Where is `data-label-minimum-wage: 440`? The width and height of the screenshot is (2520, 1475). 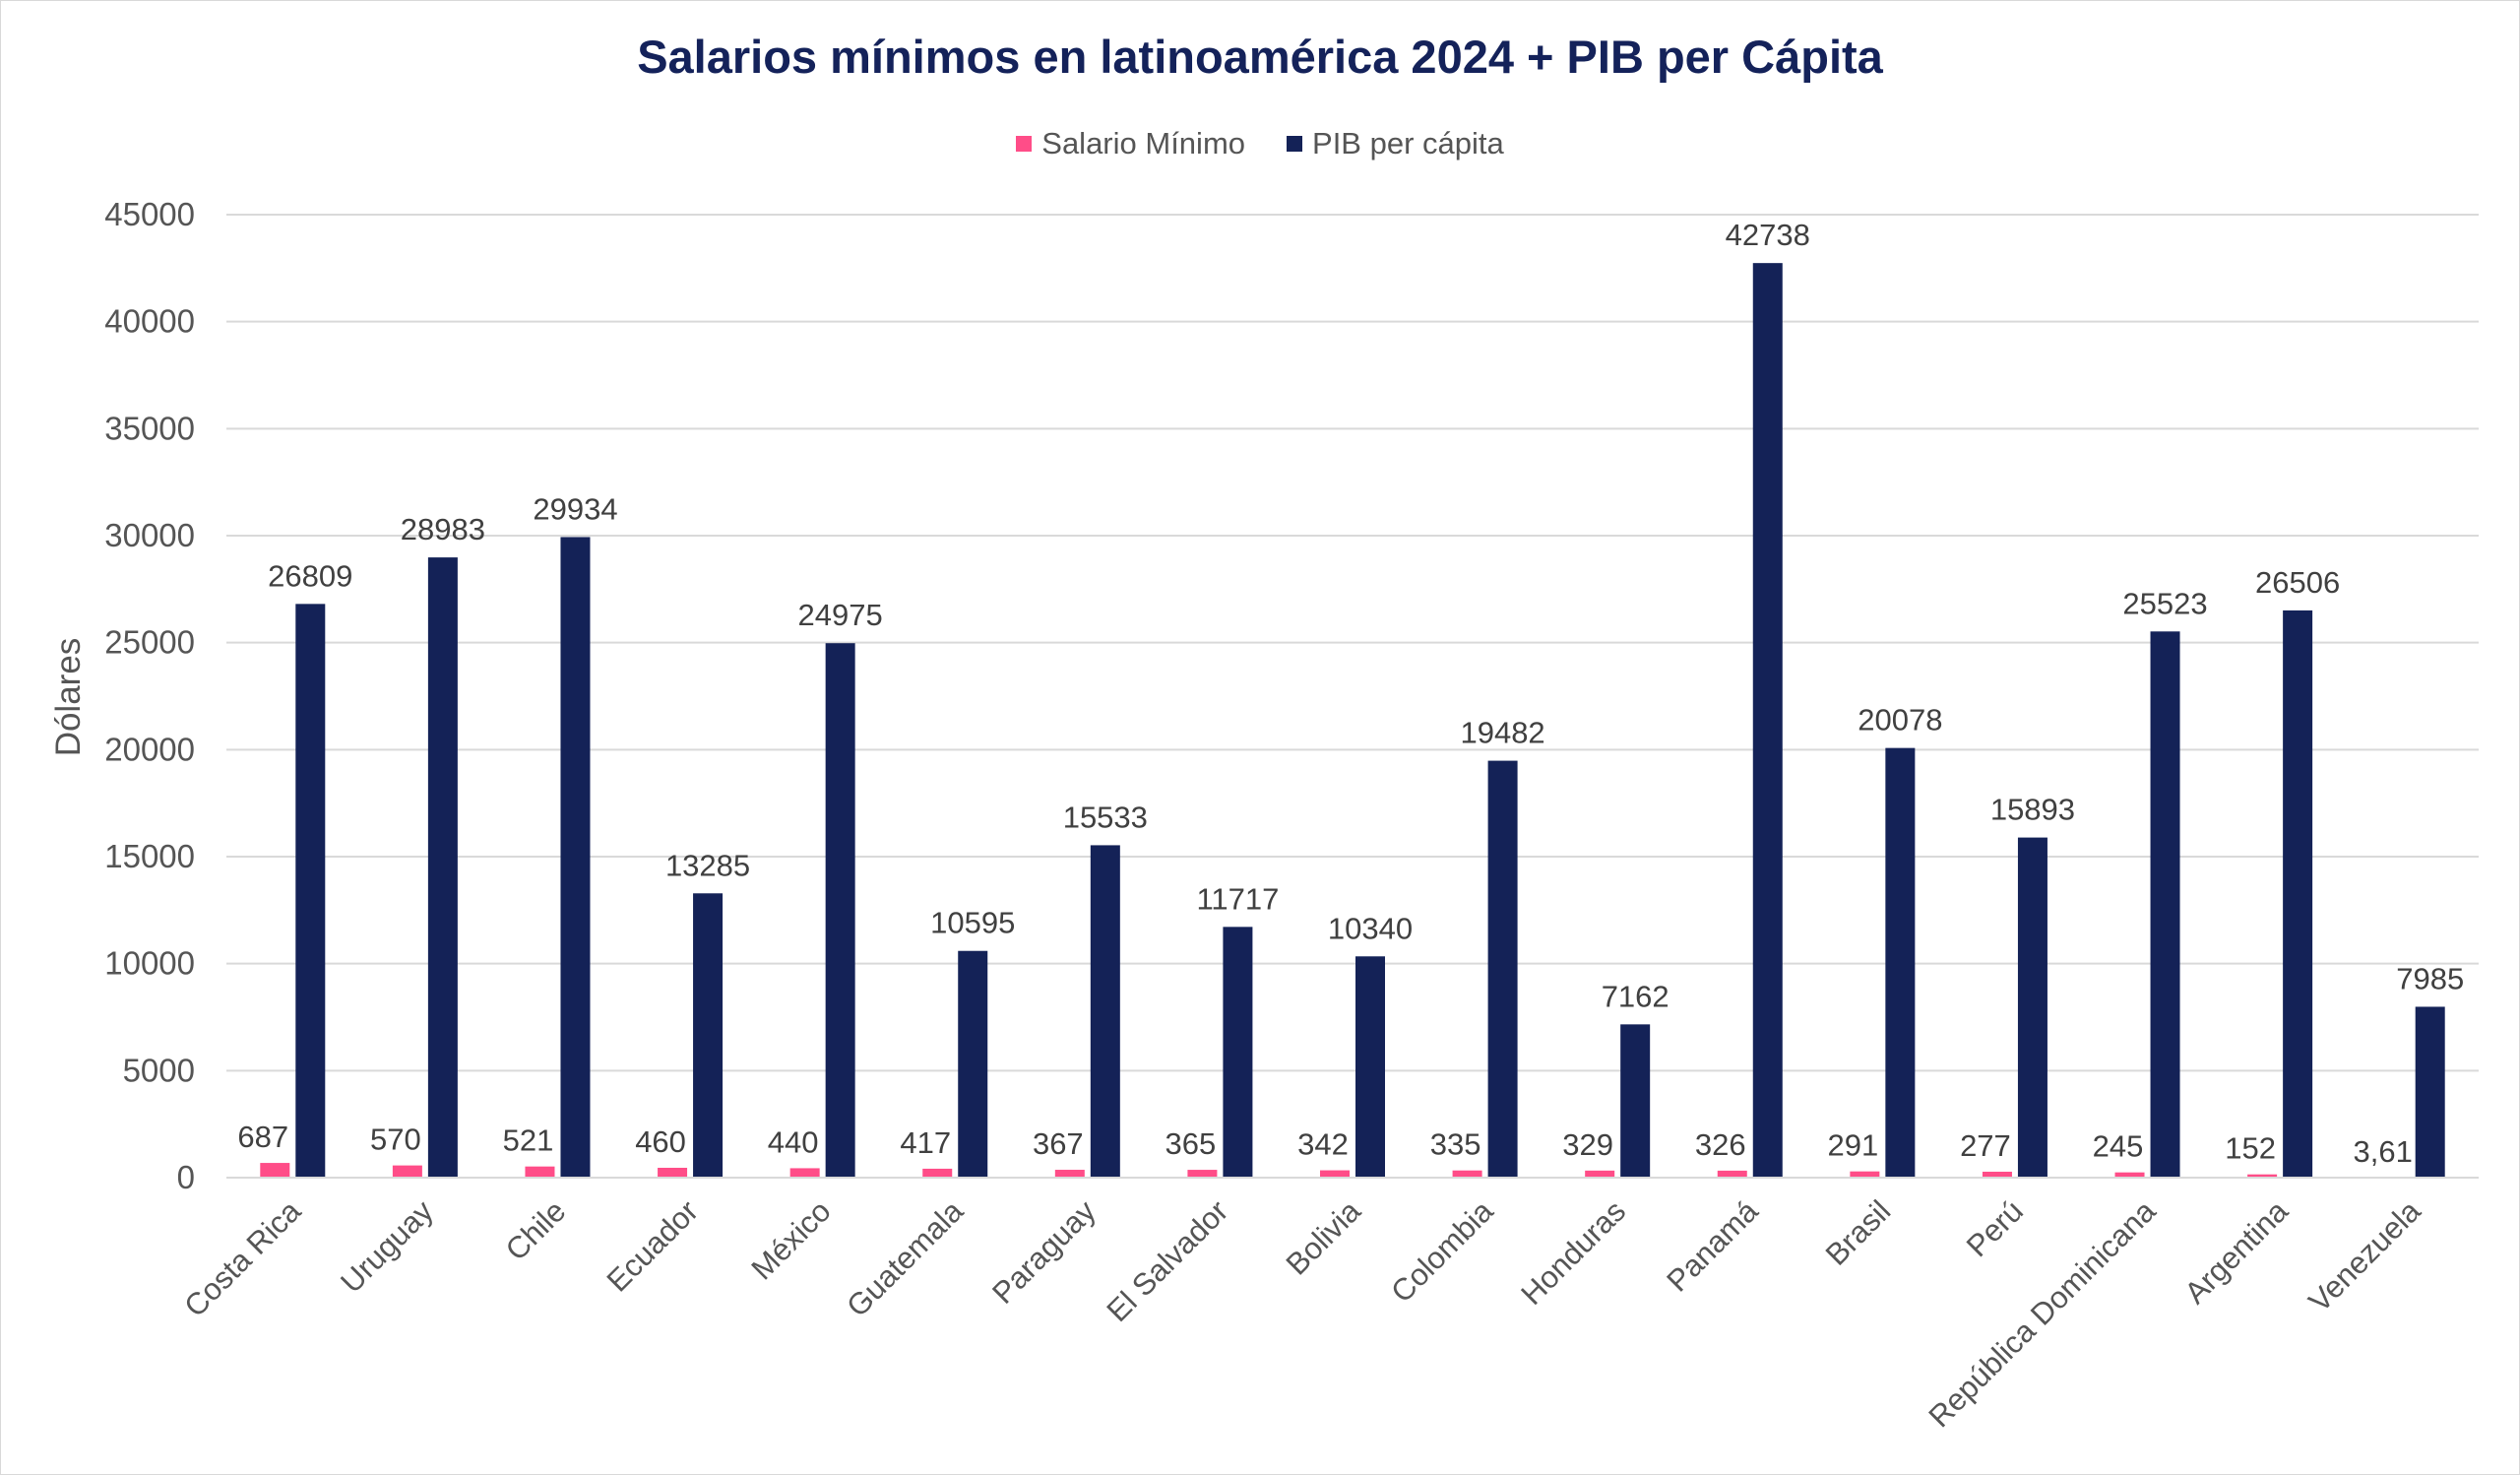 data-label-minimum-wage: 440 is located at coordinates (793, 1141).